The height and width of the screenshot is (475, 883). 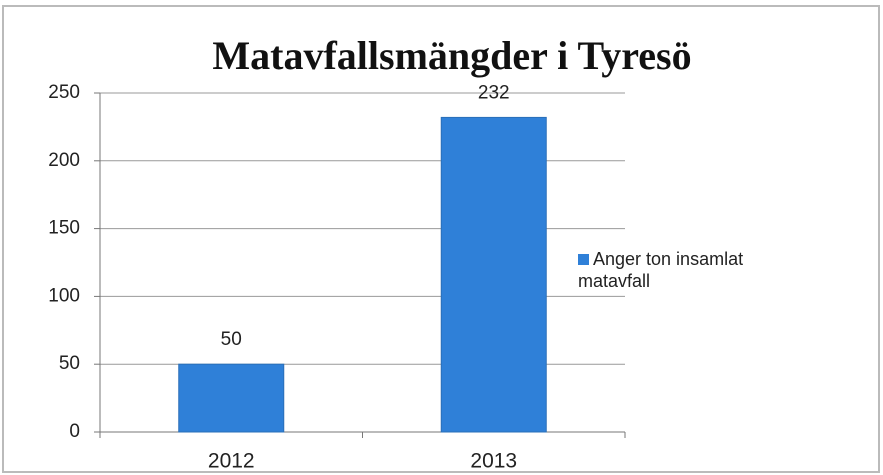 I want to click on y-tick-label: 50, so click(x=69, y=363).